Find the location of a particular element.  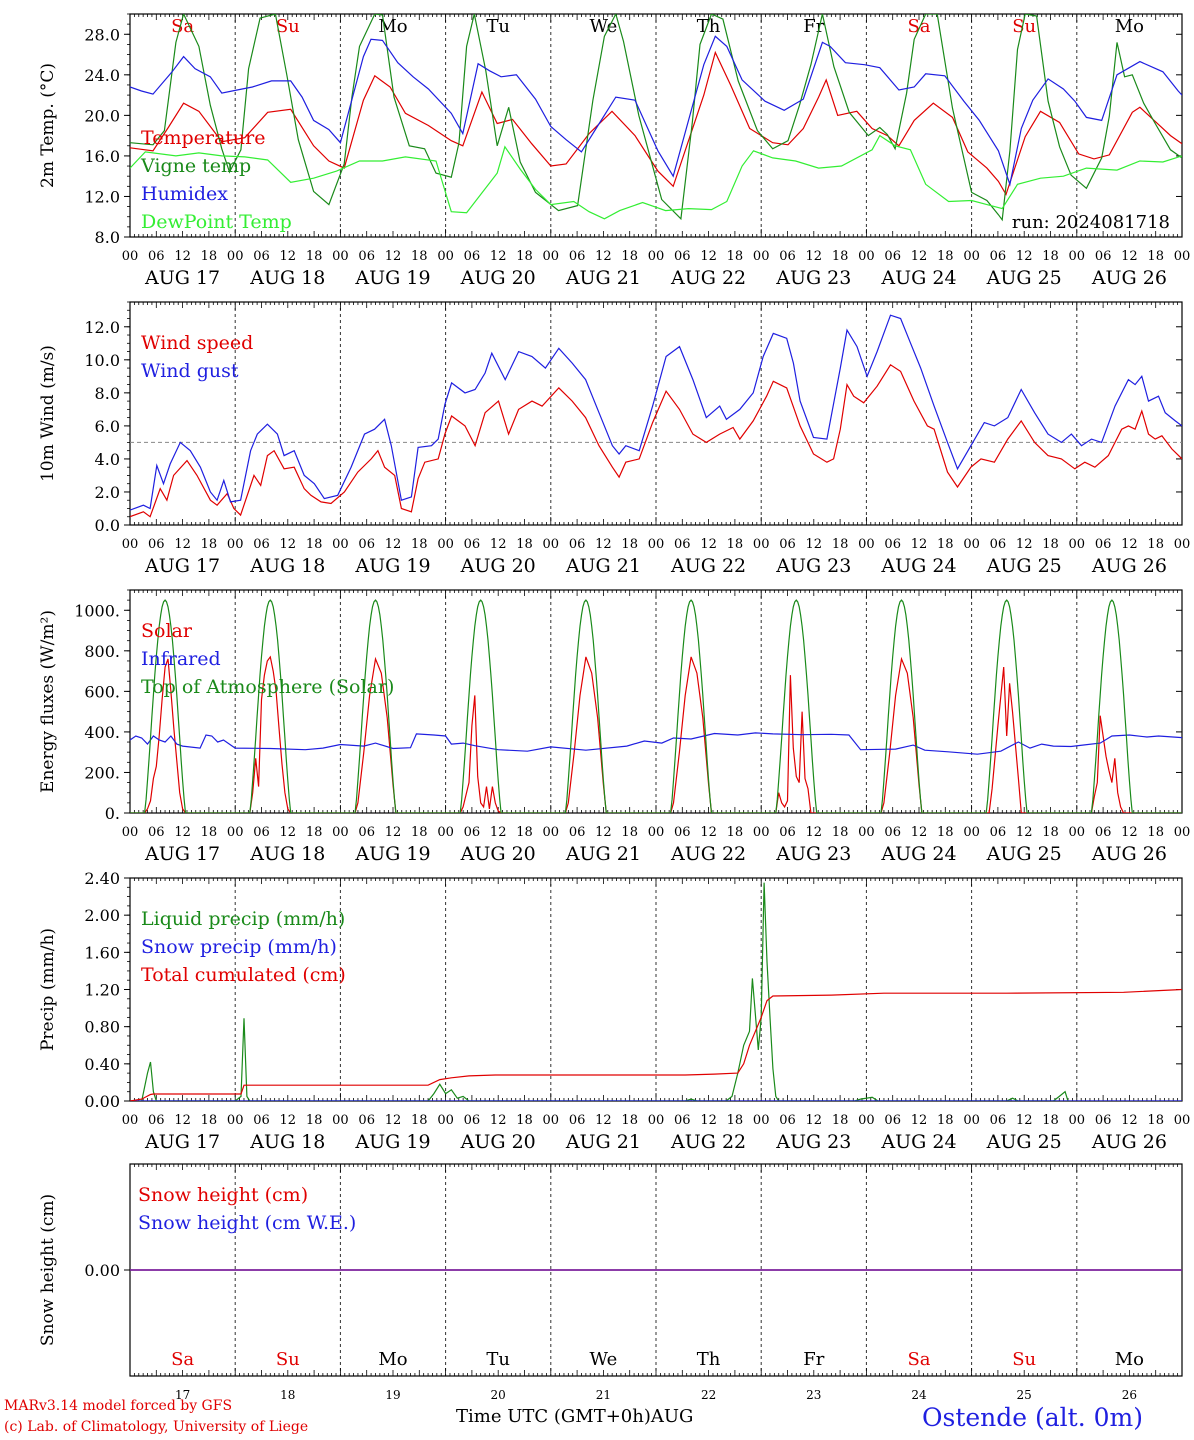

y-tick-label: 1.20 is located at coordinates (102, 990).